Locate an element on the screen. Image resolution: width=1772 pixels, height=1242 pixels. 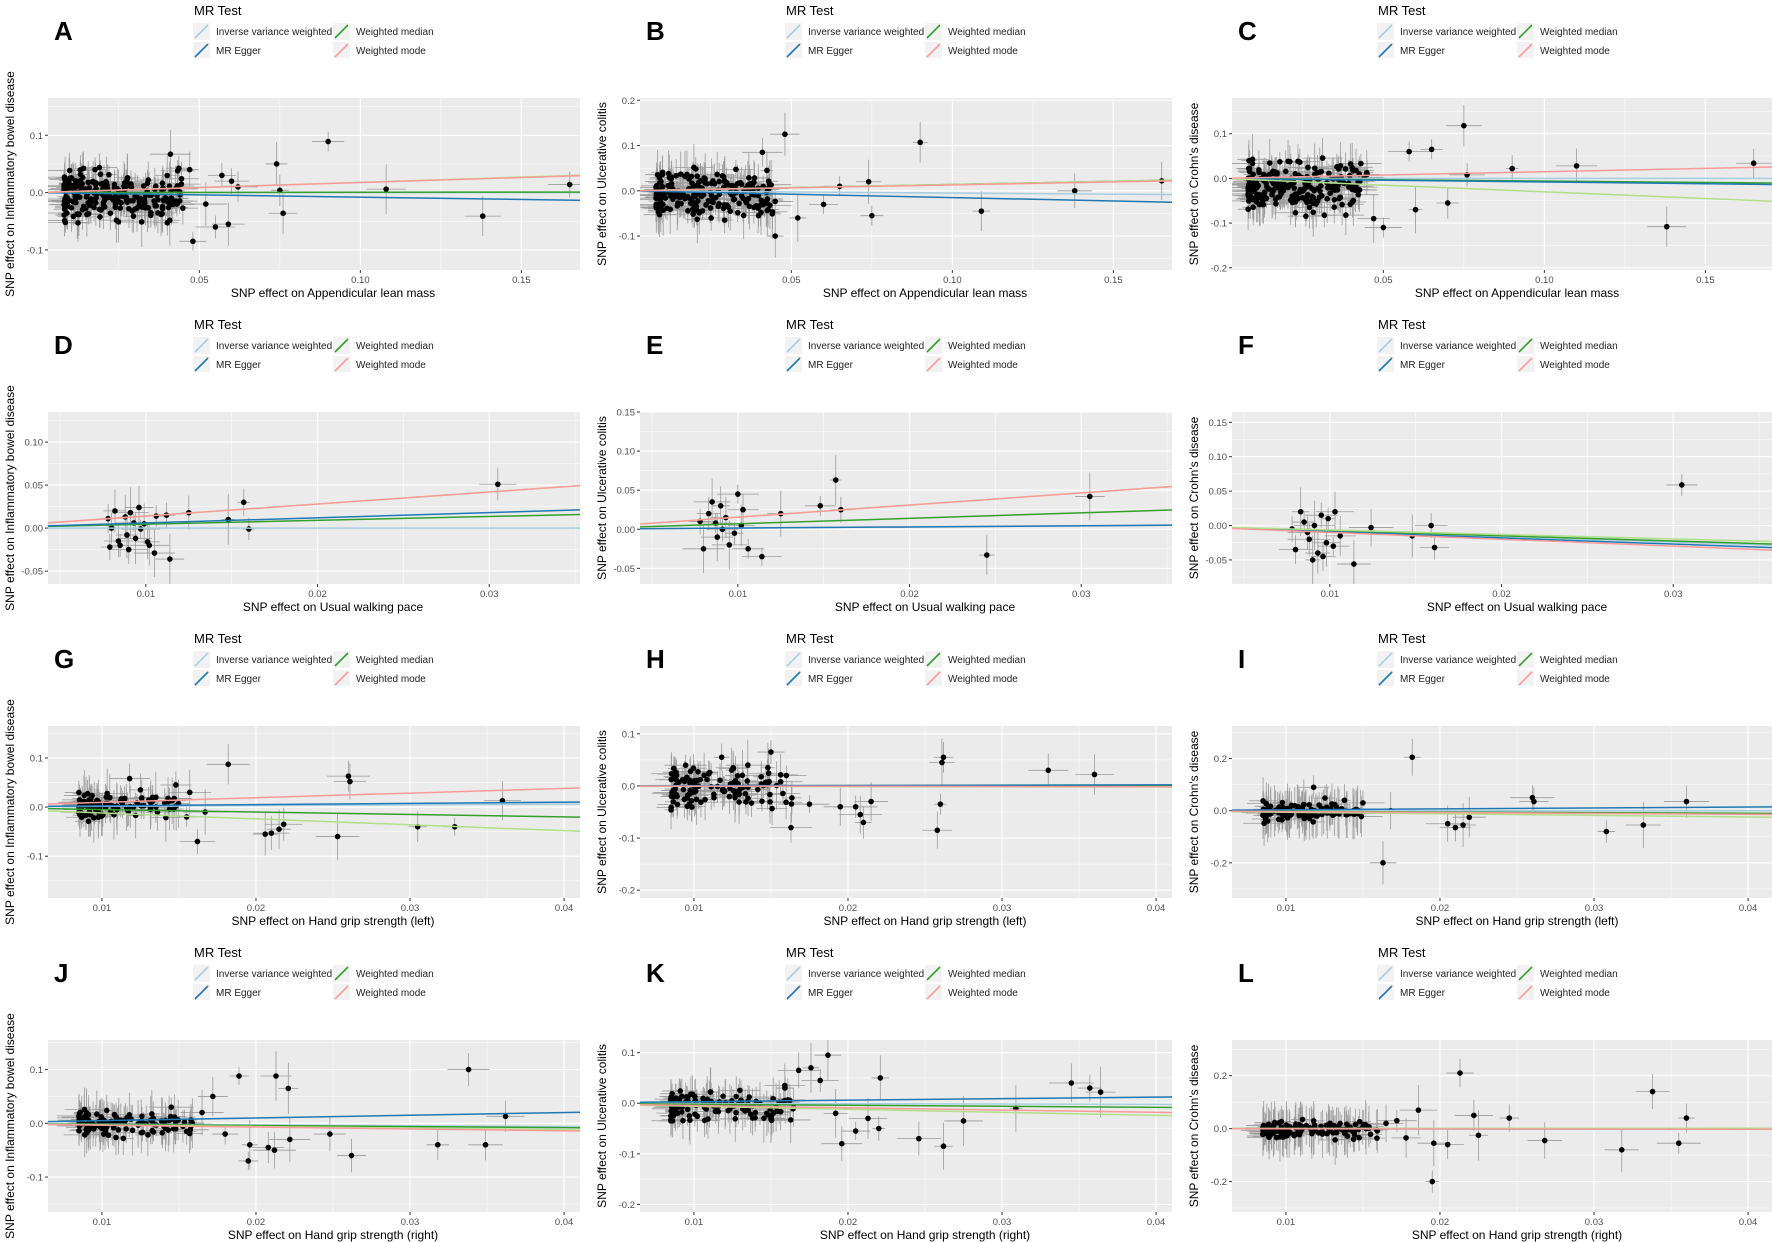
y-tick-label: -0.1 is located at coordinates (35, 857).